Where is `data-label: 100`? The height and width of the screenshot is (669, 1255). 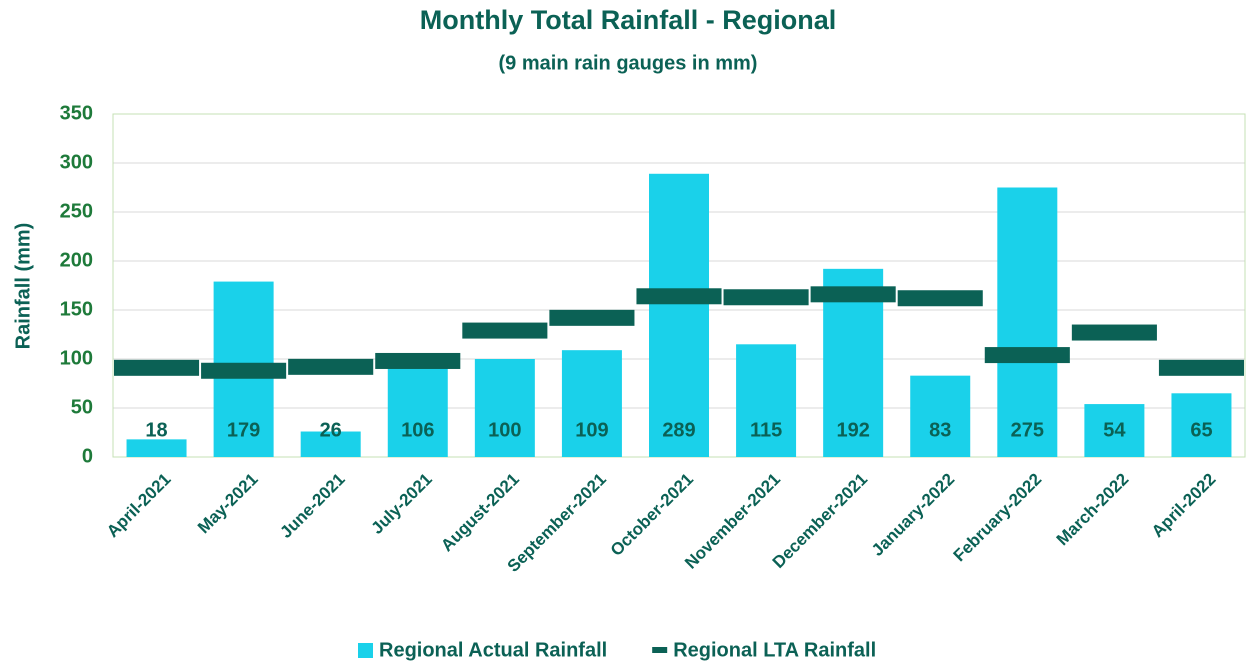 data-label: 100 is located at coordinates (504, 430).